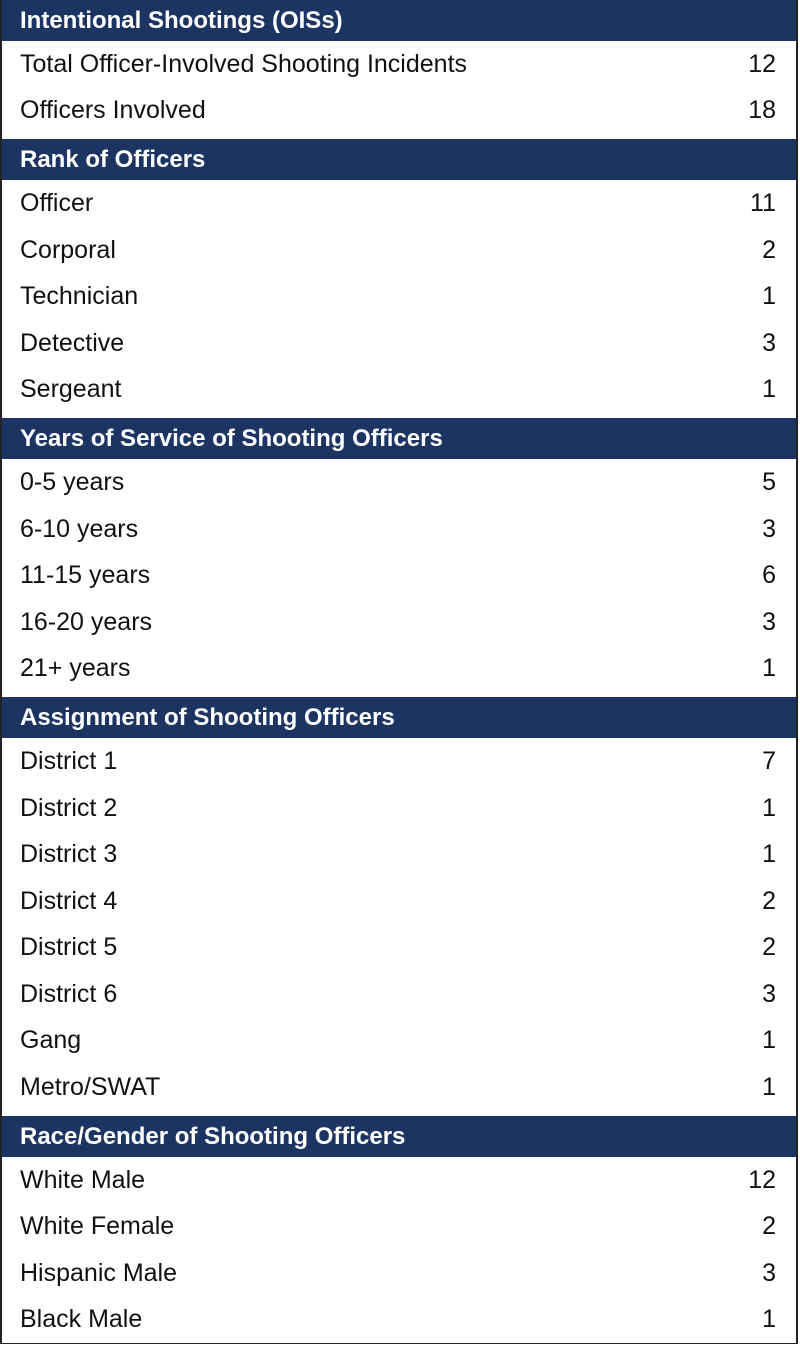 The height and width of the screenshot is (1367, 800). Describe the element at coordinates (399, 1320) in the screenshot. I see `table-row: Black Male 1` at that location.